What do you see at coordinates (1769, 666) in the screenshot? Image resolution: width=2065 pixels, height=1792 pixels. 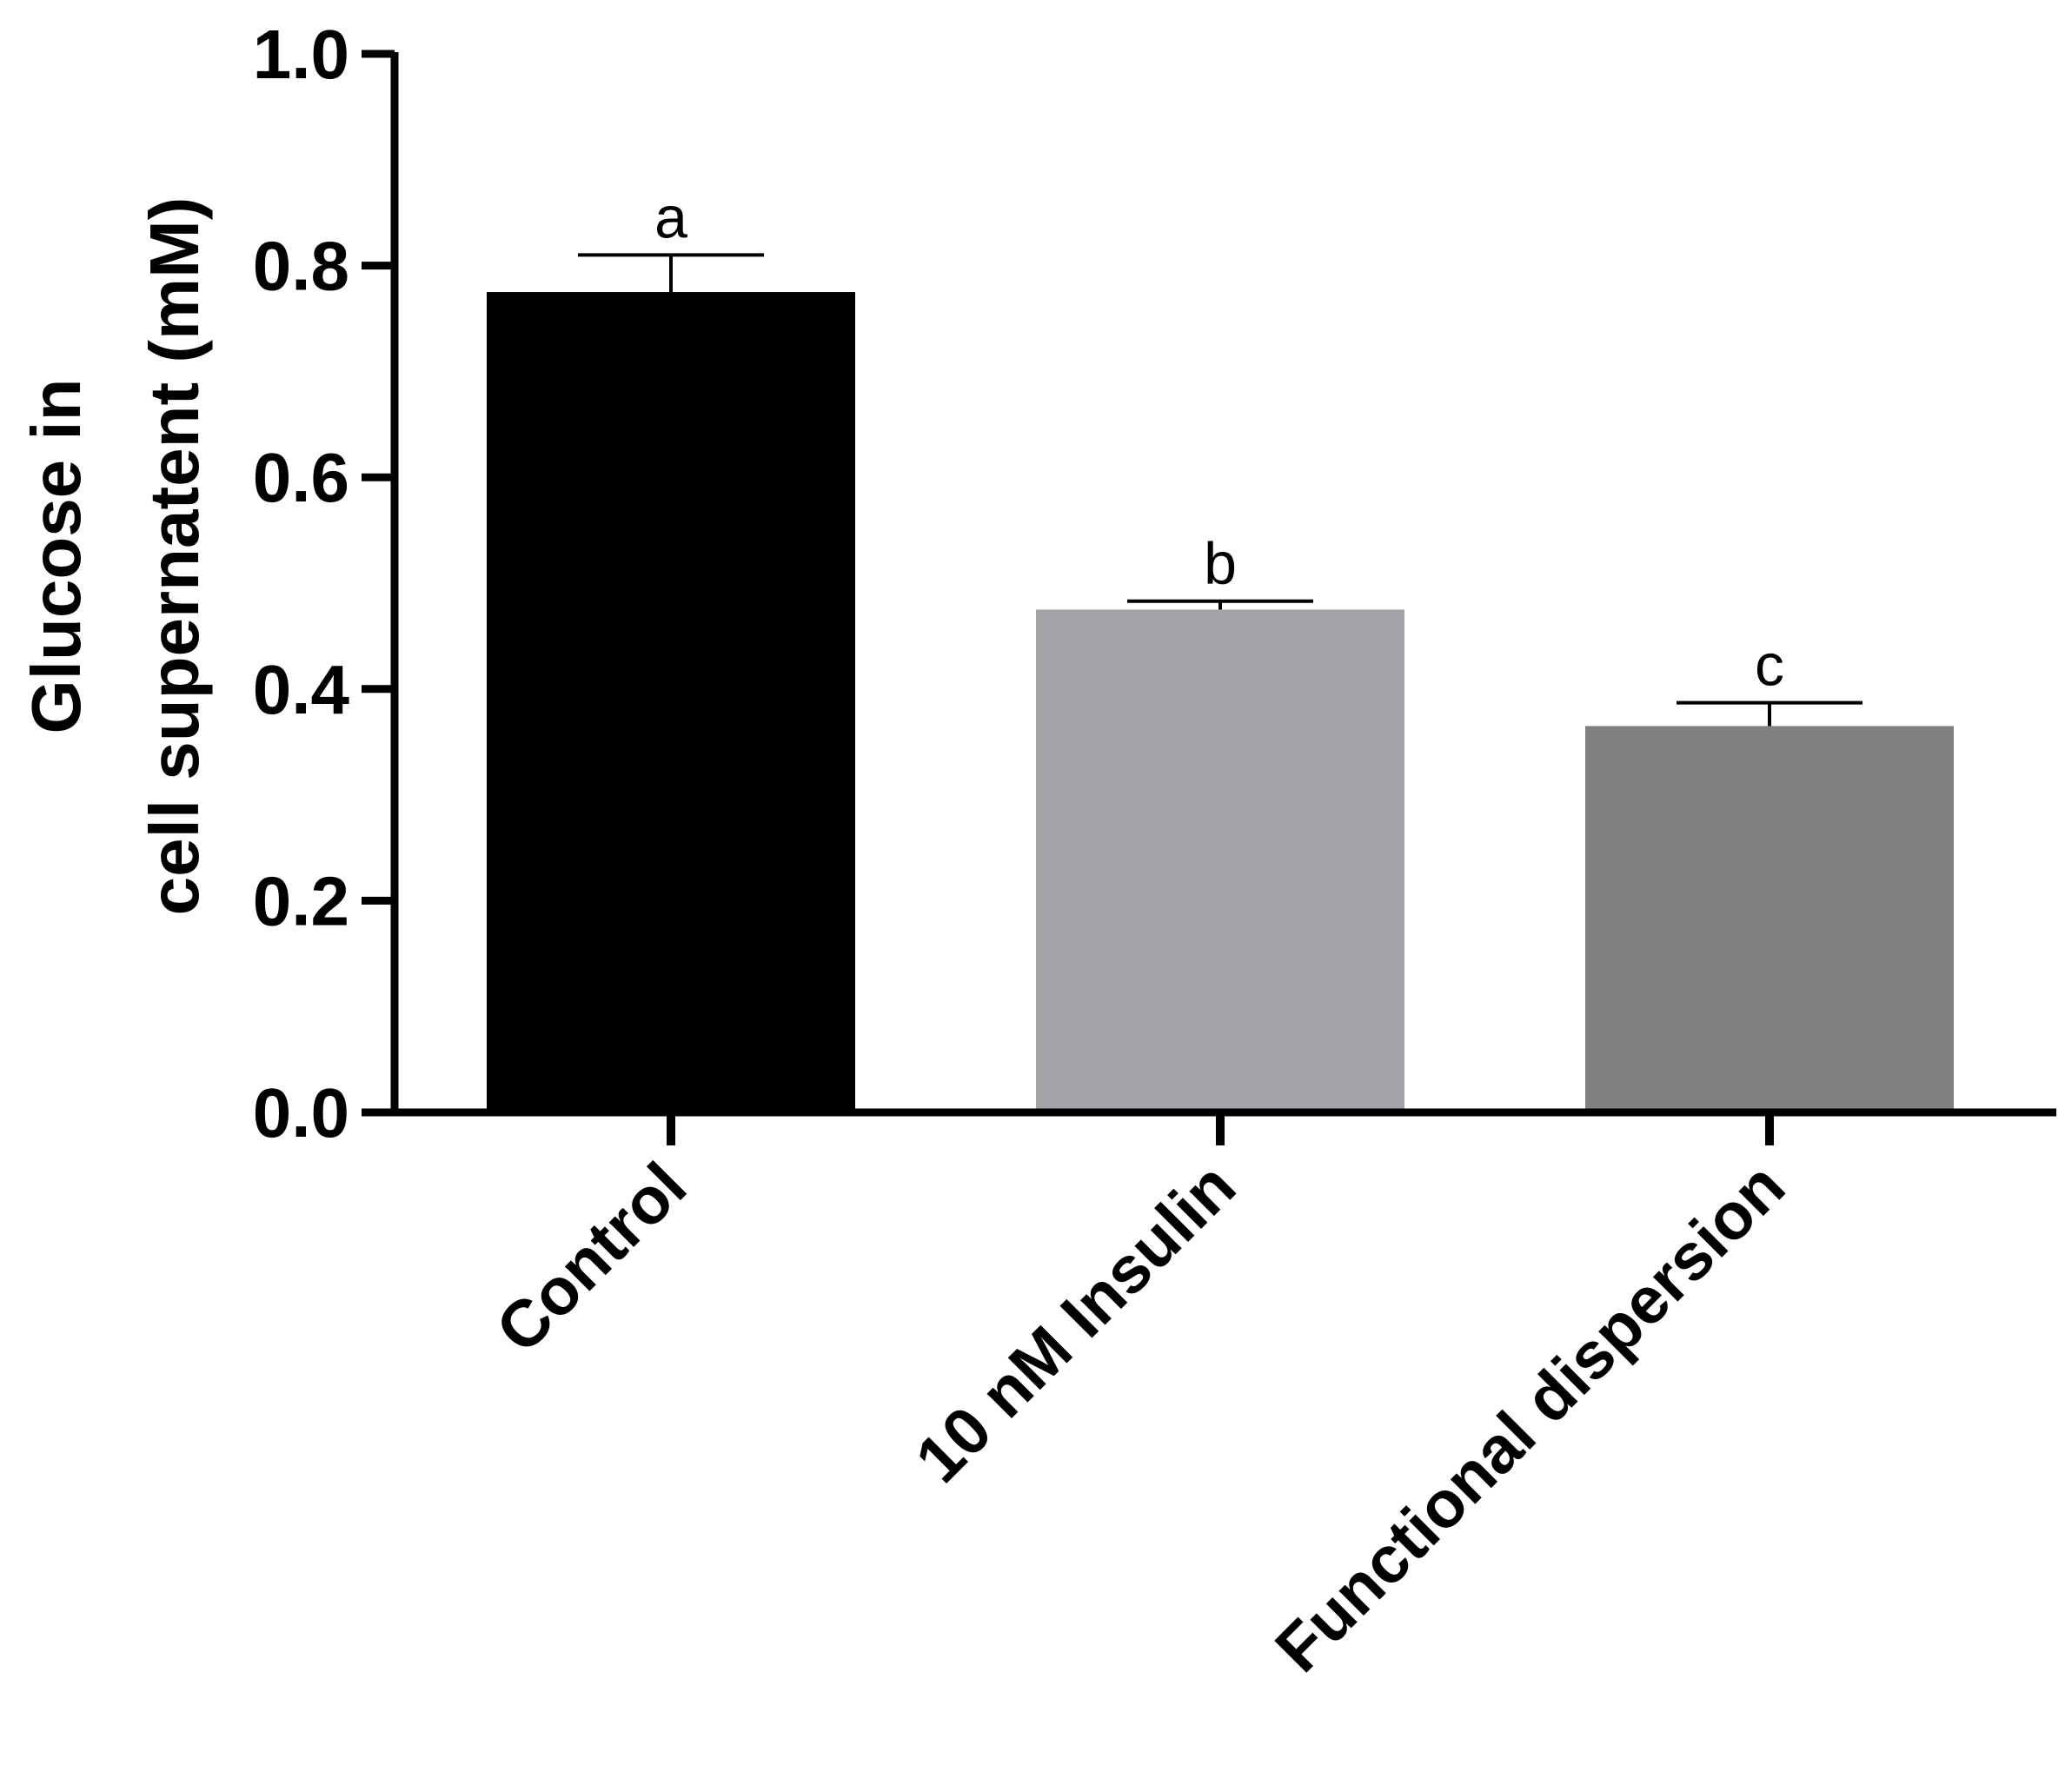 I see `significance-letter: c` at bounding box center [1769, 666].